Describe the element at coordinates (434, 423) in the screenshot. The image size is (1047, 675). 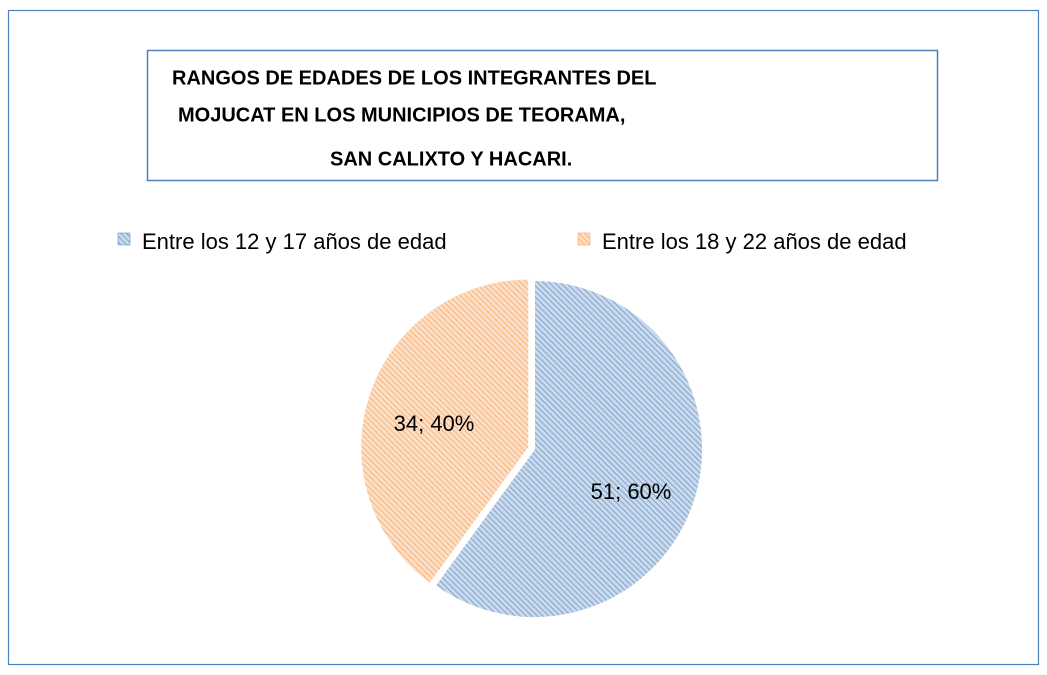
I see `data-label: 34; 40%` at that location.